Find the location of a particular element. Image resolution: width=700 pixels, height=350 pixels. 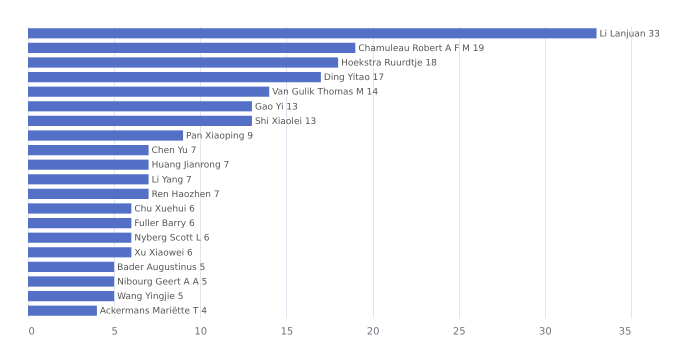

y-tick-label: Pan Xiaoping 9 is located at coordinates (220, 137).